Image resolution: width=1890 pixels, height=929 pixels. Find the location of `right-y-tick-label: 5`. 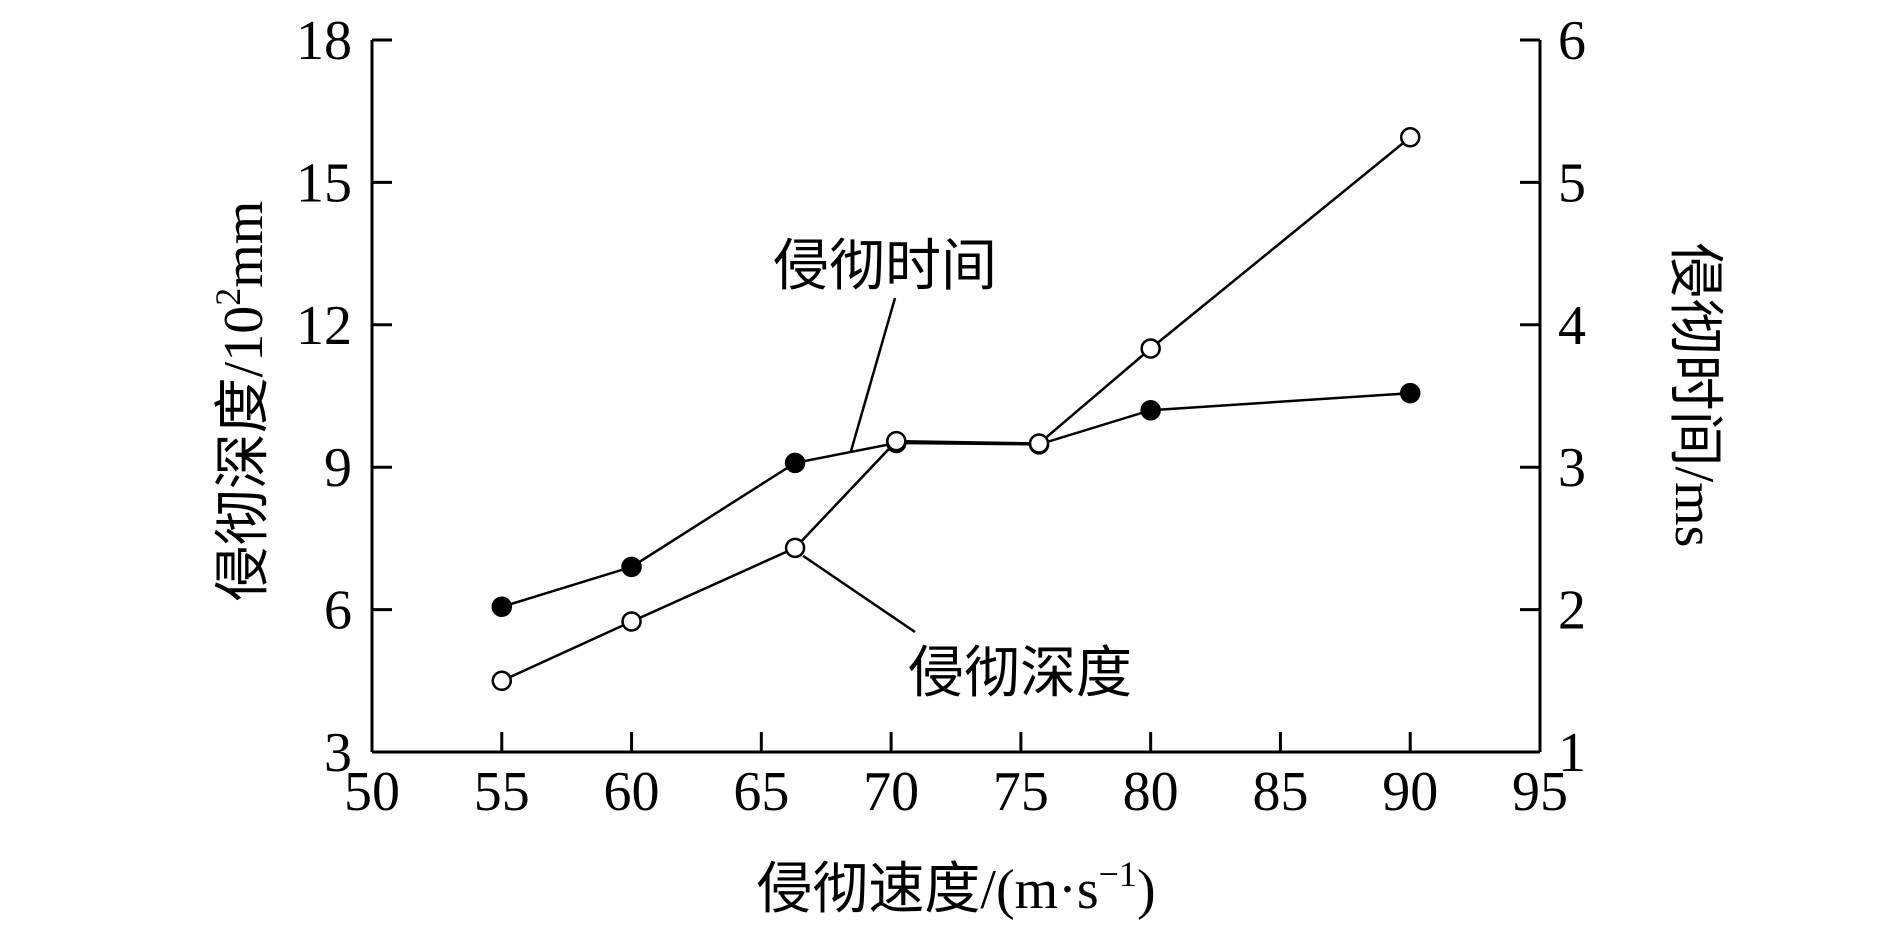

right-y-tick-label: 5 is located at coordinates (1572, 183).